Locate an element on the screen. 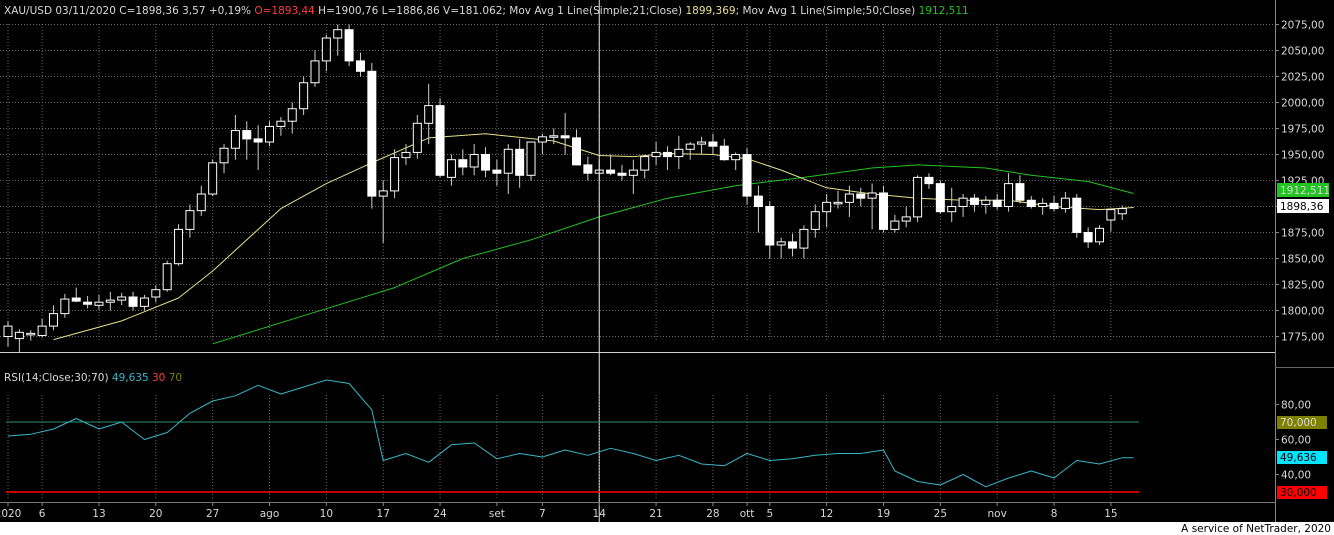 Image resolution: width=1334 pixels, height=535 pixels. rsi-tick-label: 80,00 is located at coordinates (1296, 406).